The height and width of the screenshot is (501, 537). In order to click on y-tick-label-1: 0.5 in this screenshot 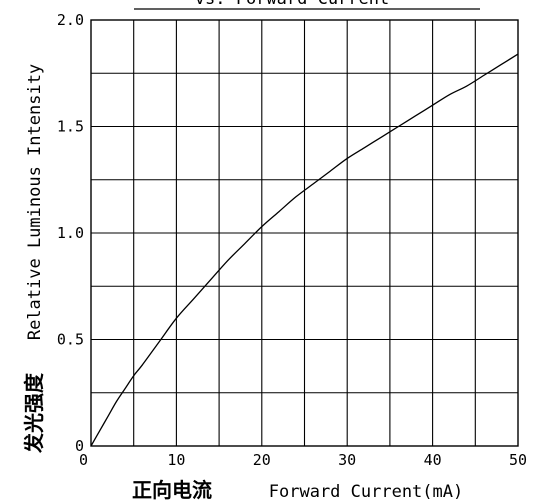, I will do `click(70, 340)`.